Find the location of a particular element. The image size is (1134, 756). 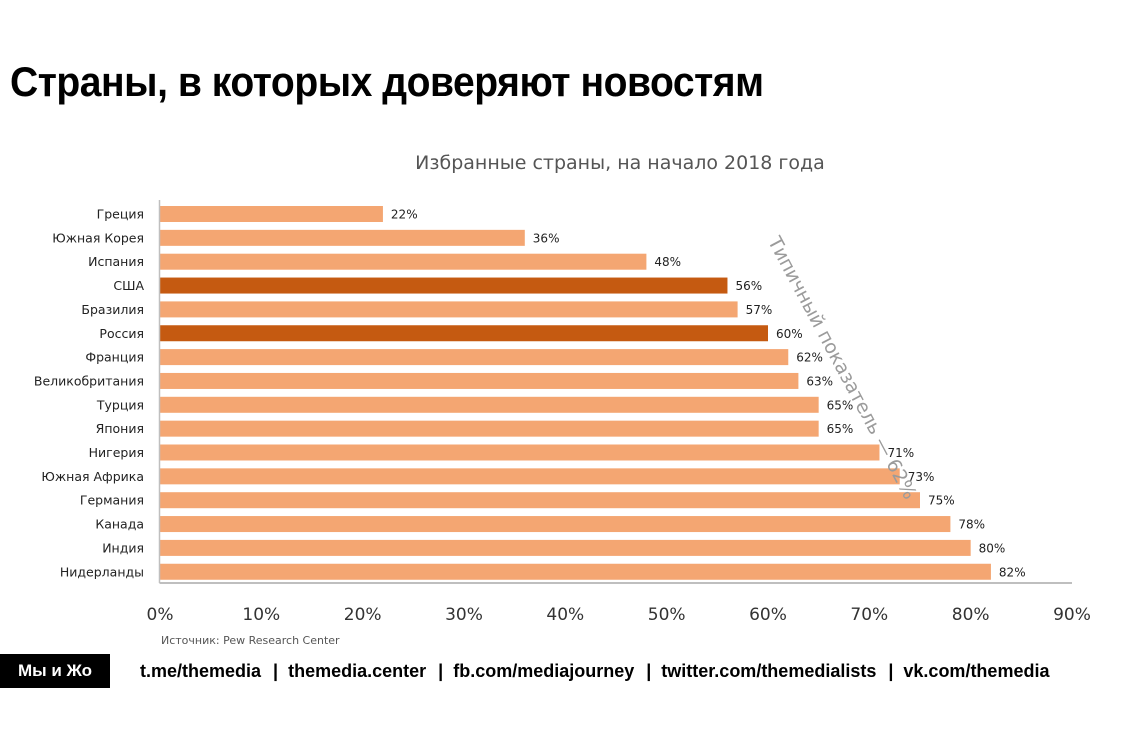

value-label-4: 57% is located at coordinates (759, 310).